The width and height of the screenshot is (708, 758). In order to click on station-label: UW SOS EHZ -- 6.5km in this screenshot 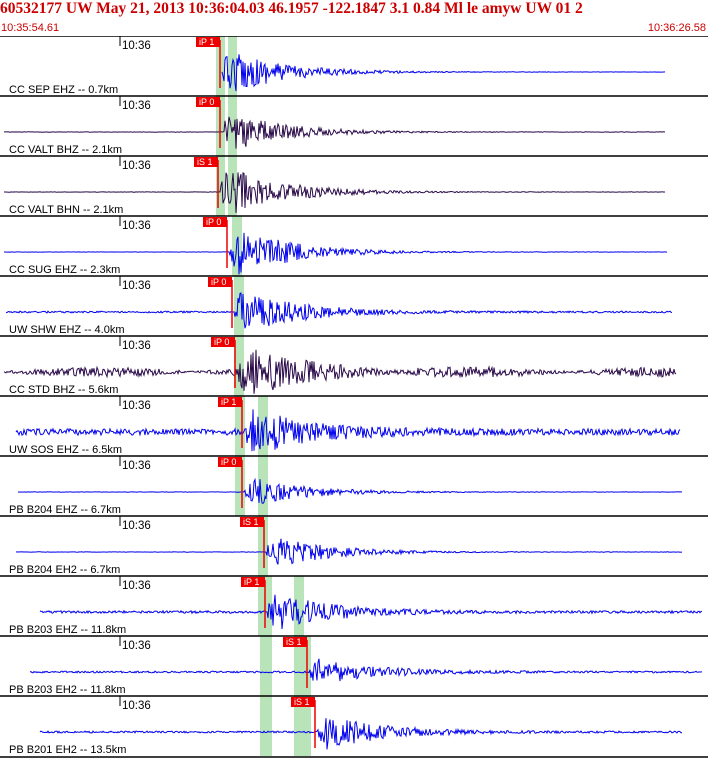, I will do `click(65, 450)`.